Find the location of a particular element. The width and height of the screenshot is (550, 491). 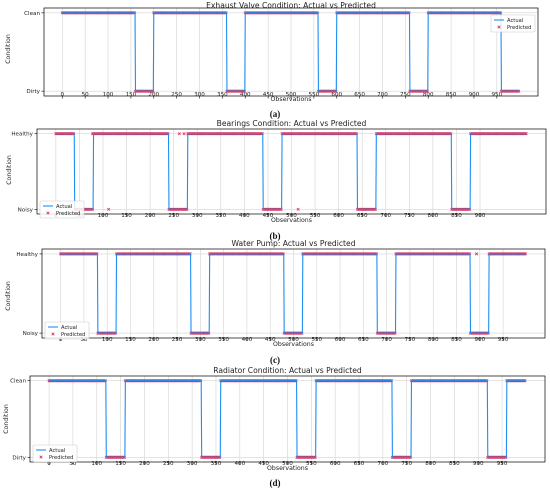

panel-caption: (d) is located at coordinates (275, 483).